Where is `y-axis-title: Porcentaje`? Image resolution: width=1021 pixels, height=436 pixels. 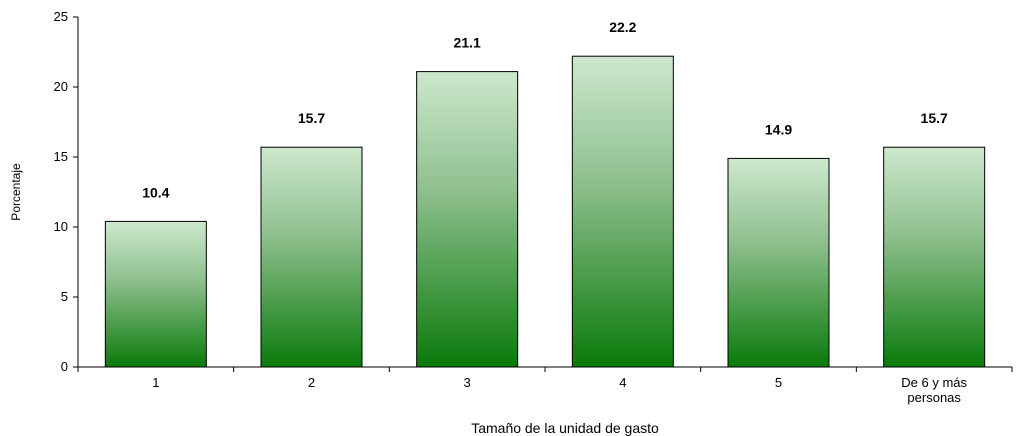
y-axis-title: Porcentaje is located at coordinates (16, 192).